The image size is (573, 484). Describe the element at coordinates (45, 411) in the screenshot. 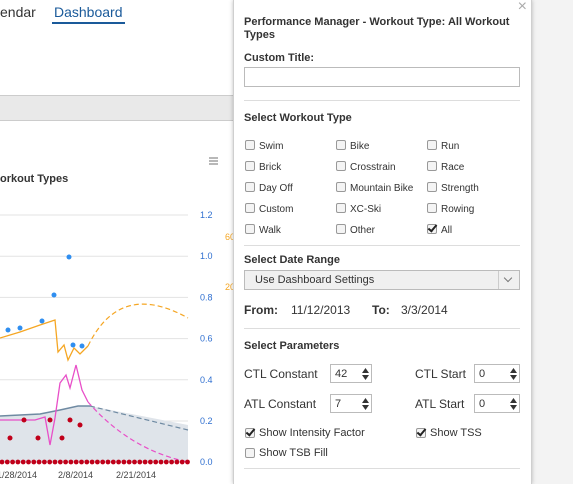

I see `ctl-line` at that location.